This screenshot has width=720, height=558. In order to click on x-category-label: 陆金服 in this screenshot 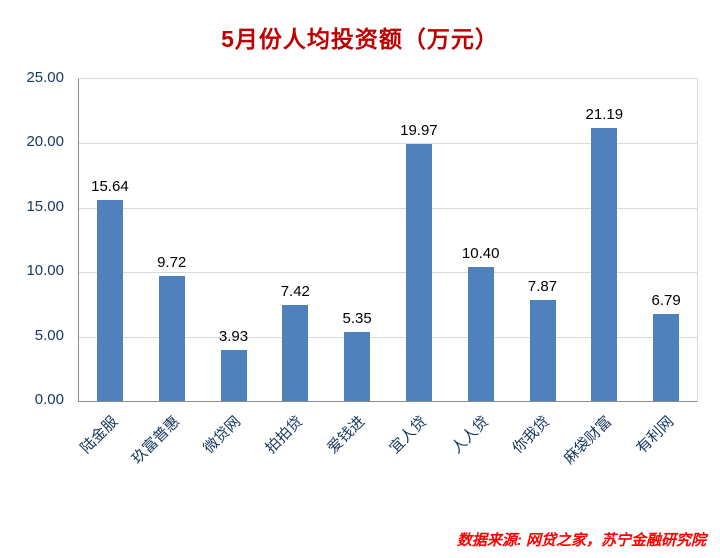, I will do `click(99, 435)`.